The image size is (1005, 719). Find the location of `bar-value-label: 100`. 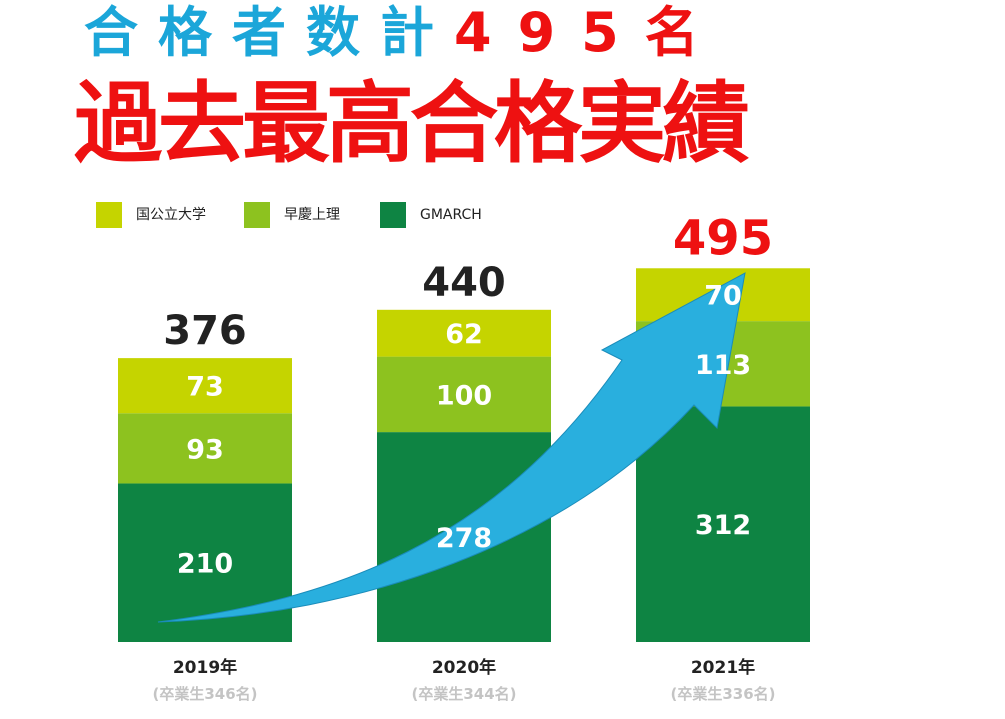

bar-value-label: 100 is located at coordinates (464, 395).